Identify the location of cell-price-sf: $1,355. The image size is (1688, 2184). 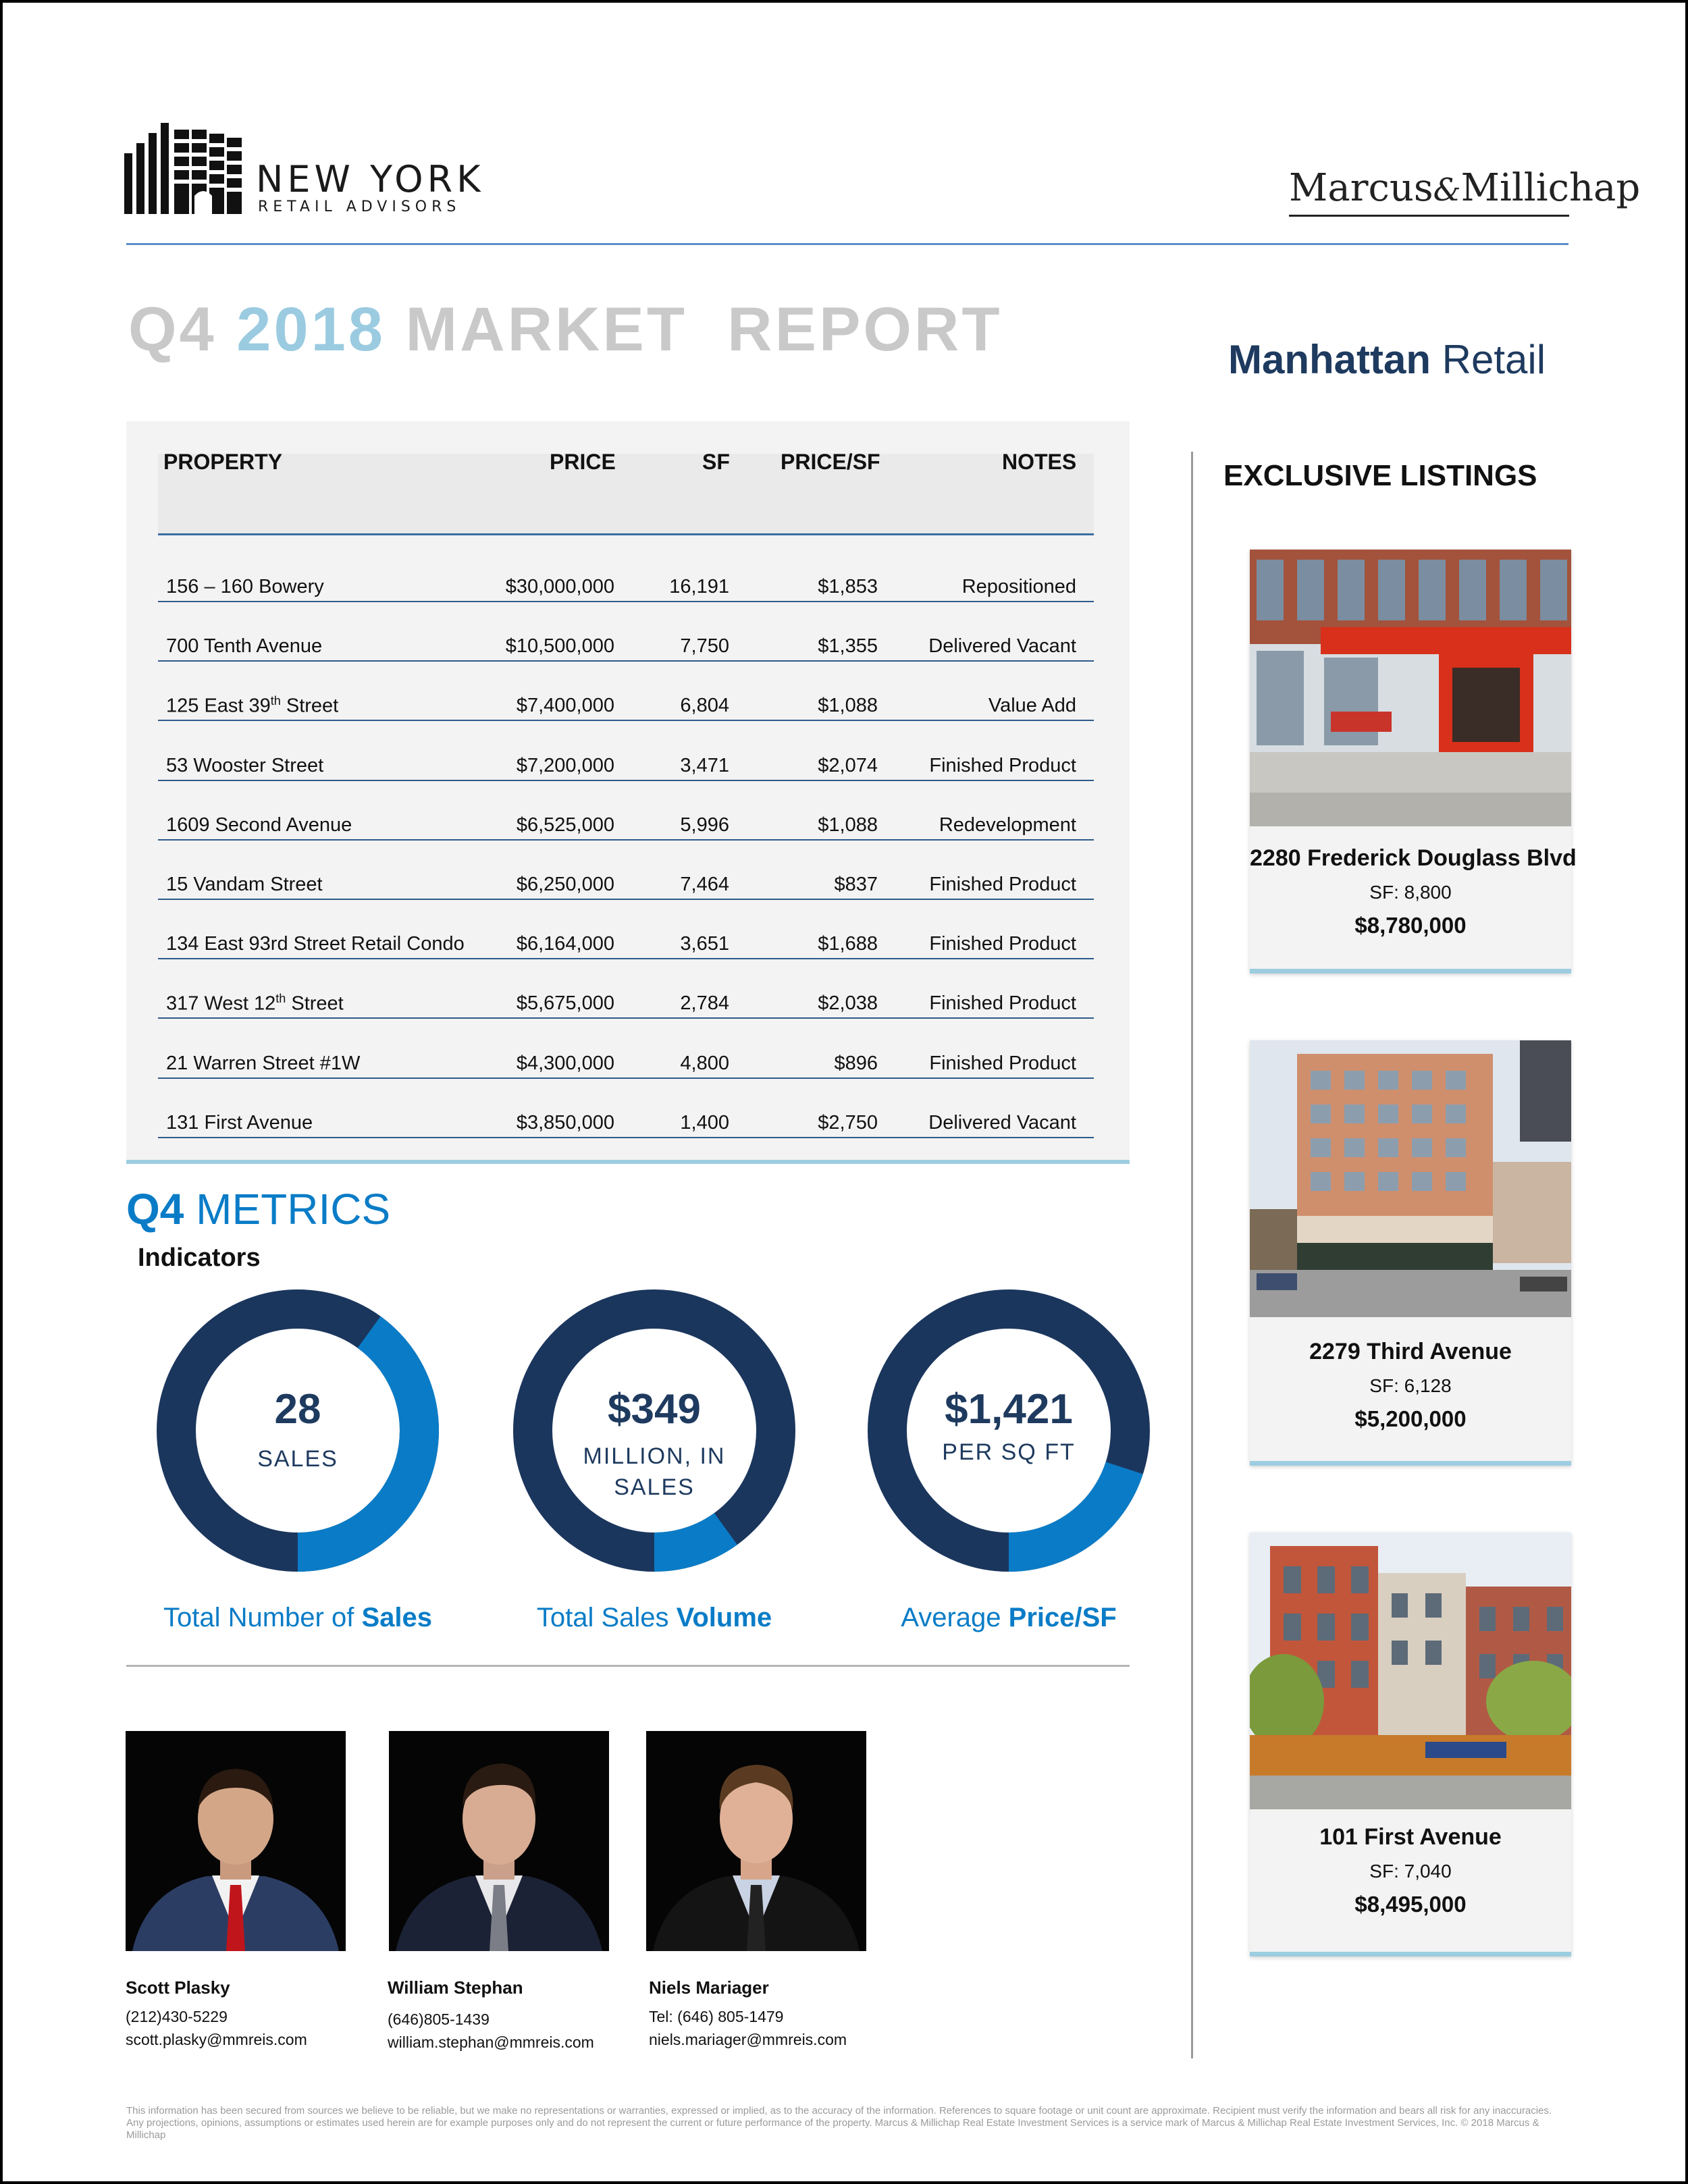
(848, 646).